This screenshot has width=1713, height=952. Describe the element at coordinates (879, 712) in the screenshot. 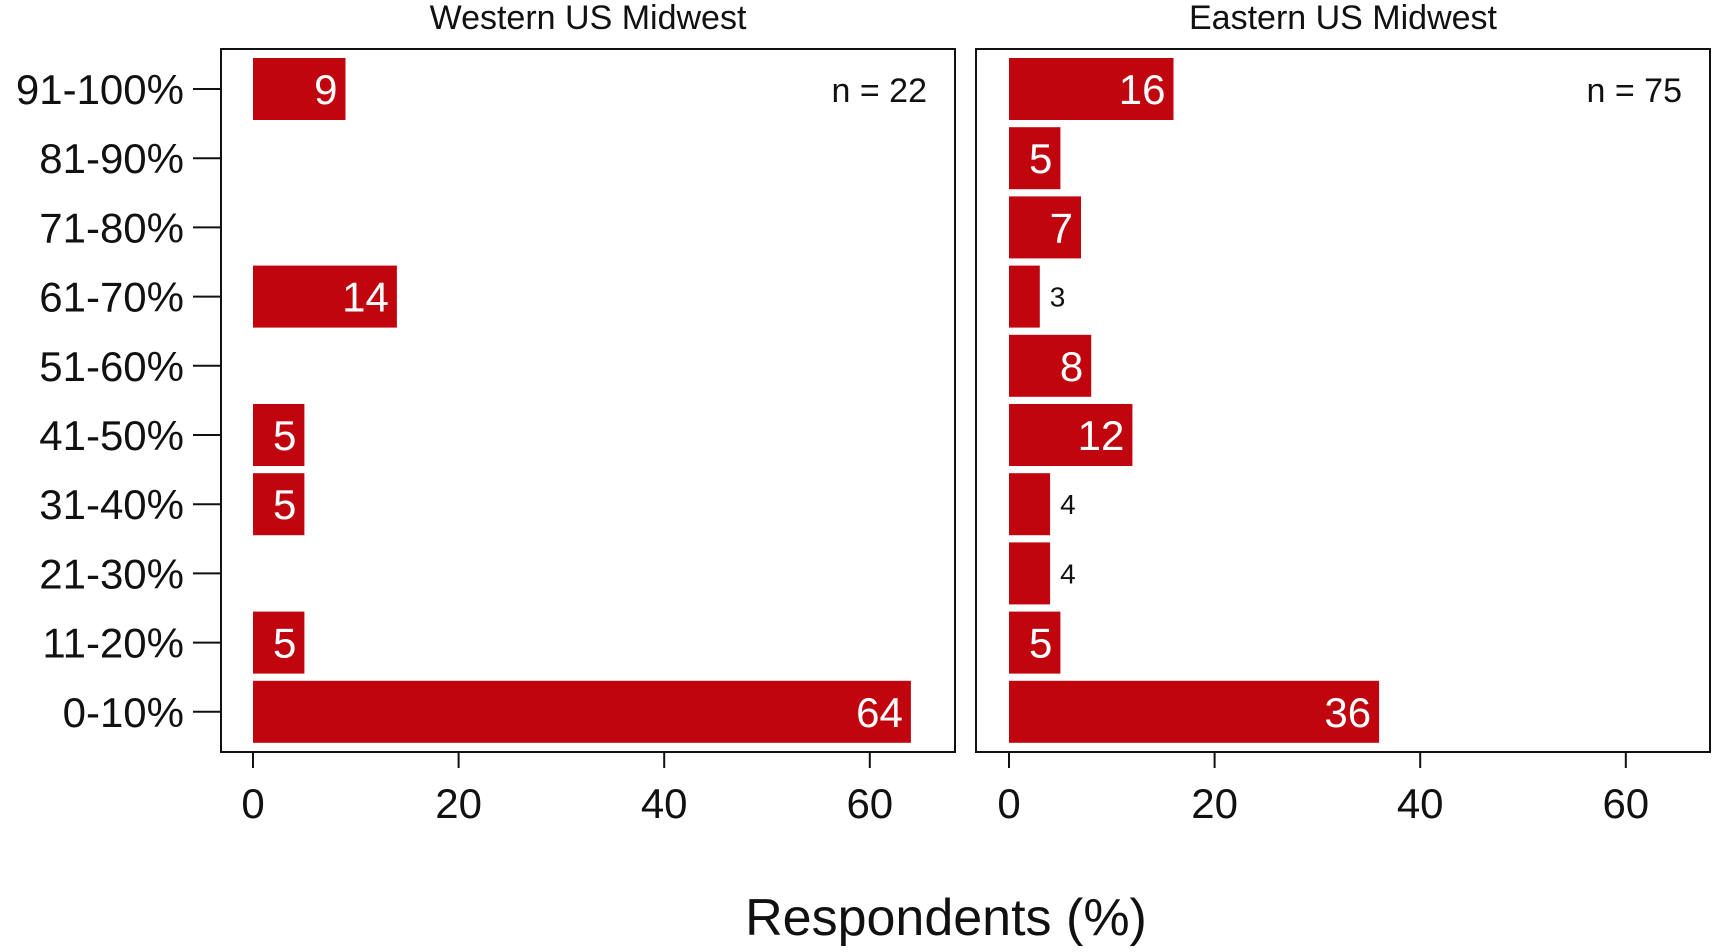

I see `bar-label-western-9: 64` at that location.